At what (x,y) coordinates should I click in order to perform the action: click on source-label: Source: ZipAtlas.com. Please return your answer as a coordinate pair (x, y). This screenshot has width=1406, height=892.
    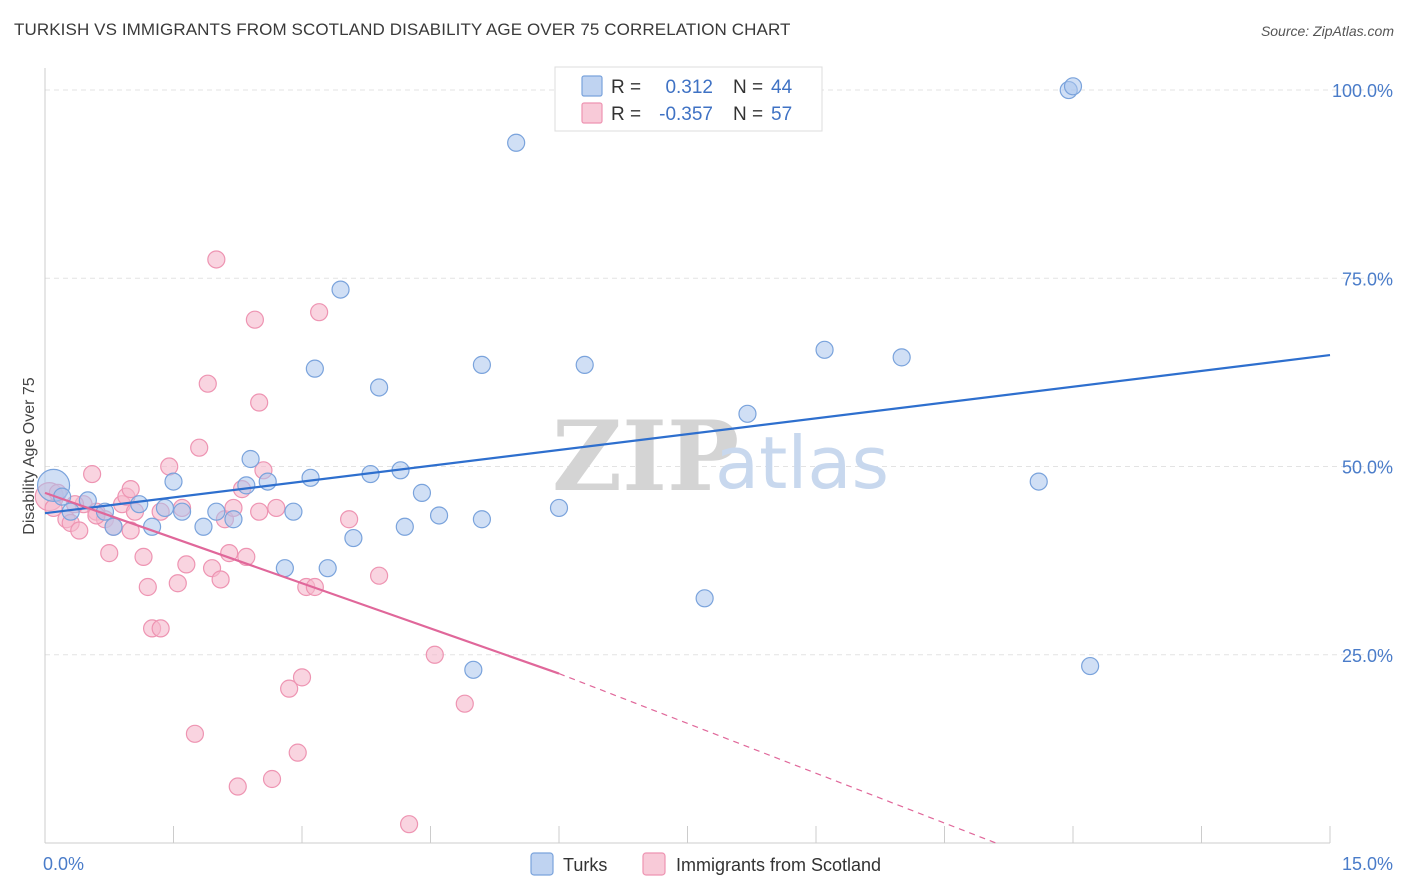
    Looking at the image, I should click on (1327, 31).